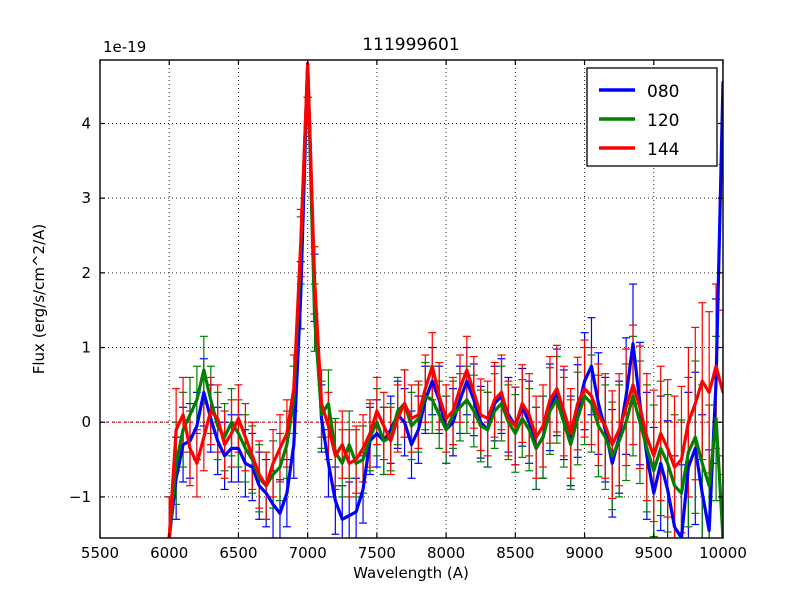  I want to click on y-tick-label: 3, so click(86, 198).